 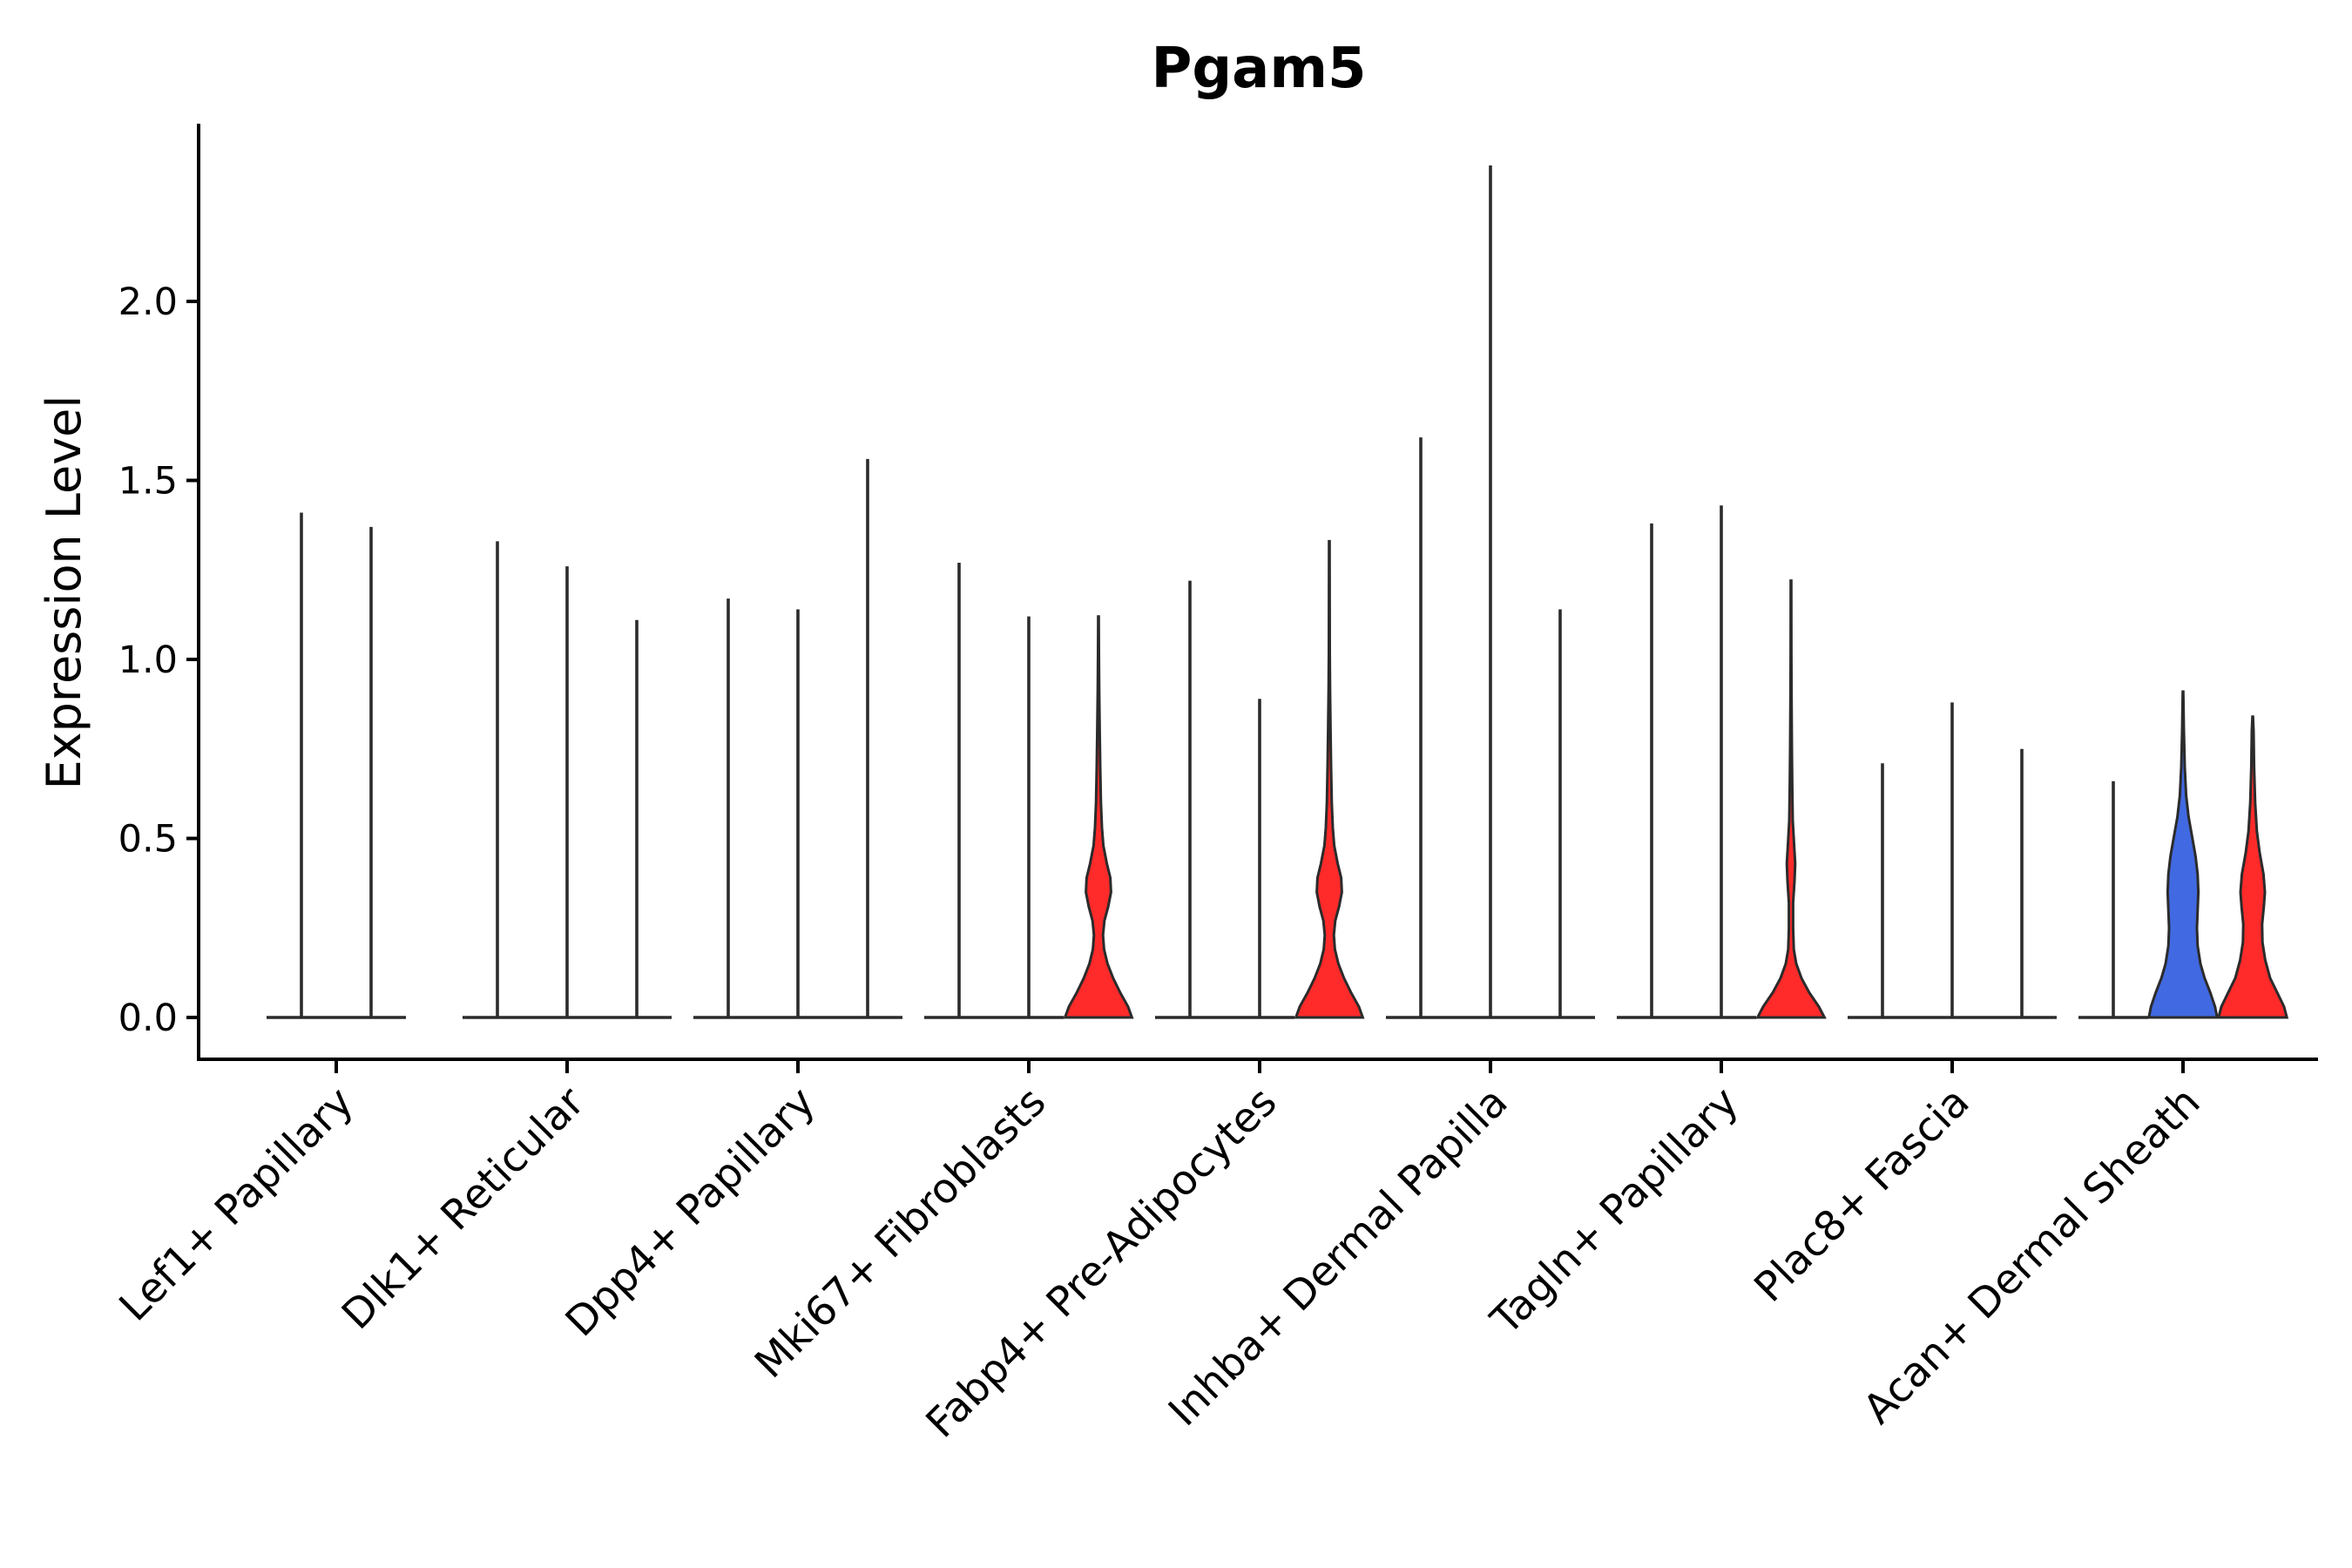 I want to click on x-tick-label: Plac8+ Fascia, so click(x=1863, y=1195).